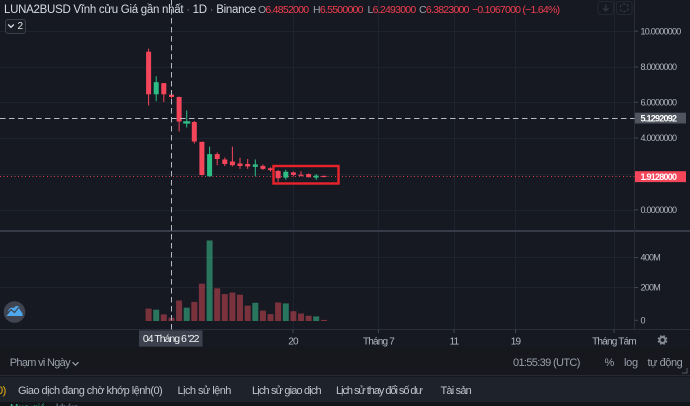 Image resolution: width=690 pixels, height=406 pixels. Describe the element at coordinates (455, 341) in the screenshot. I see `svg-text: 11` at that location.